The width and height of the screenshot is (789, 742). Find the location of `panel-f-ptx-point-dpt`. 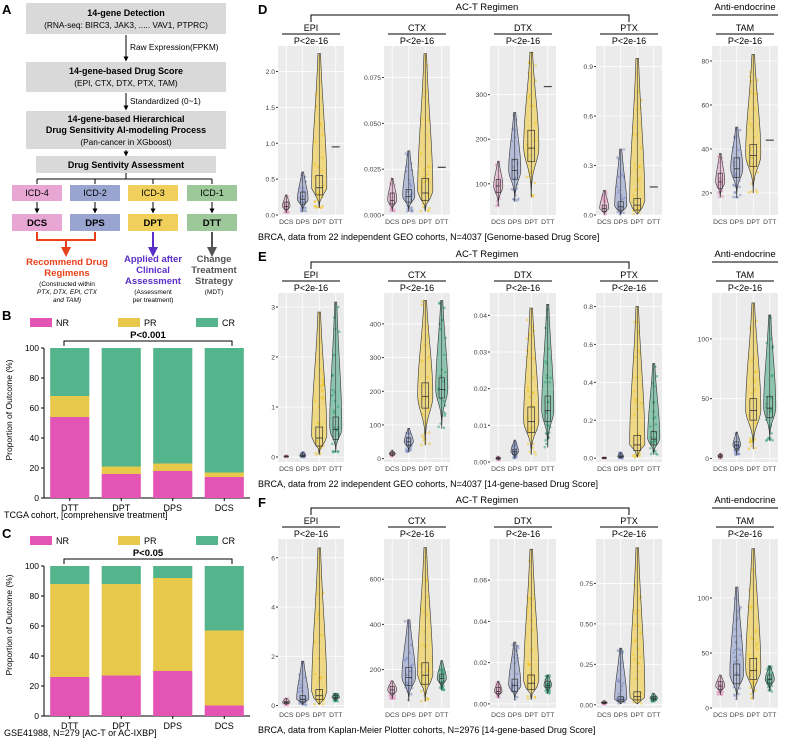

panel-f-ptx-point-dpt is located at coordinates (641, 703).